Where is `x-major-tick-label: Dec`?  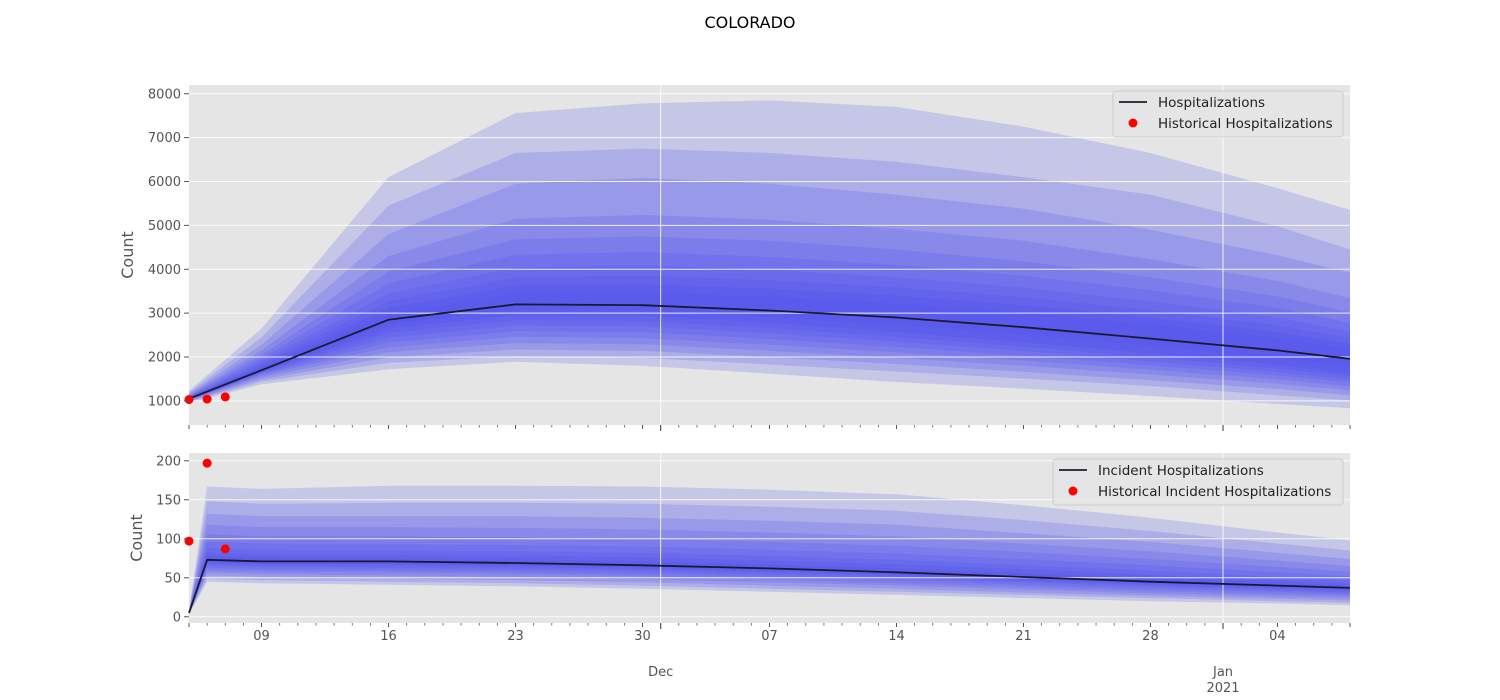 x-major-tick-label: Dec is located at coordinates (660, 672).